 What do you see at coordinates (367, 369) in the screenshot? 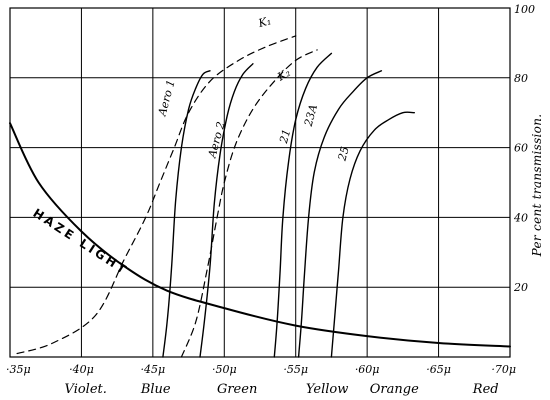
I see `x-tick-label: ·60μ` at bounding box center [367, 369].